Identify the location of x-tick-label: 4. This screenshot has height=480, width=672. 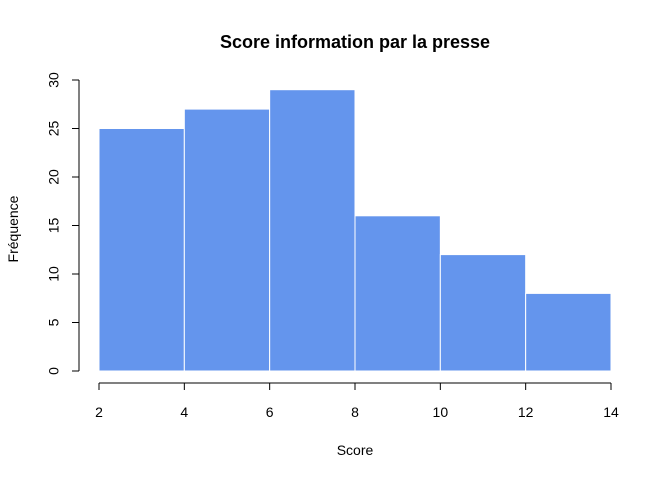
(184, 412).